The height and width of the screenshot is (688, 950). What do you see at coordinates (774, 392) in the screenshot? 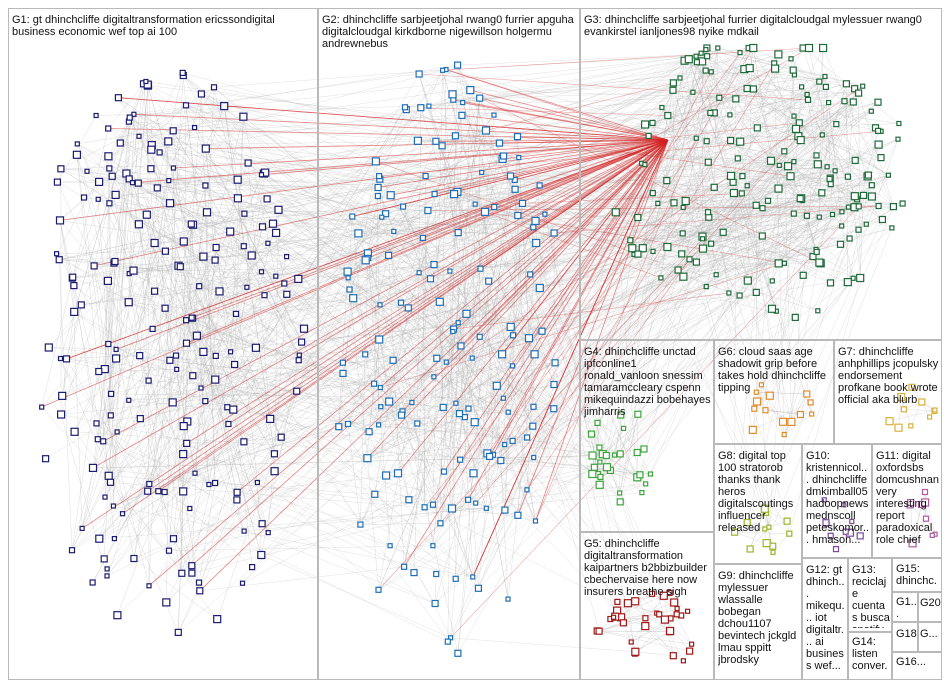
I see `group-box-g6` at bounding box center [774, 392].